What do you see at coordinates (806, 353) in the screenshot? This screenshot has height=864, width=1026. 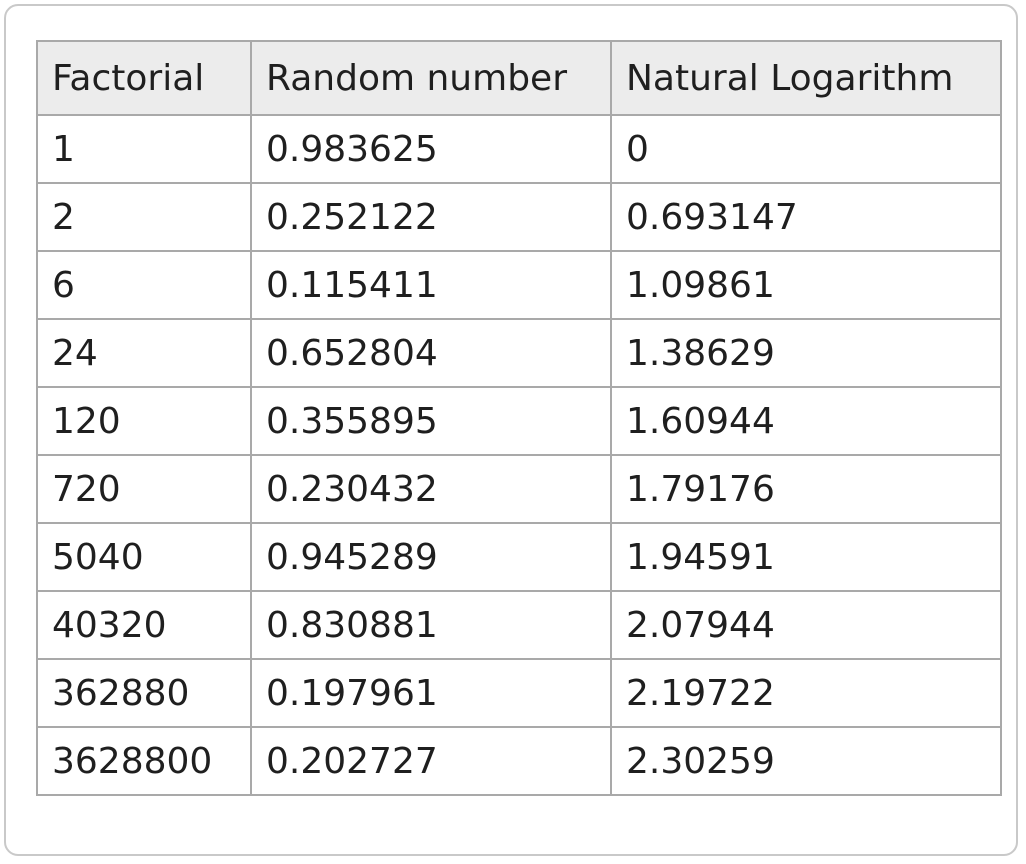 I see `cell-natural-logarithm: 1.38629` at bounding box center [806, 353].